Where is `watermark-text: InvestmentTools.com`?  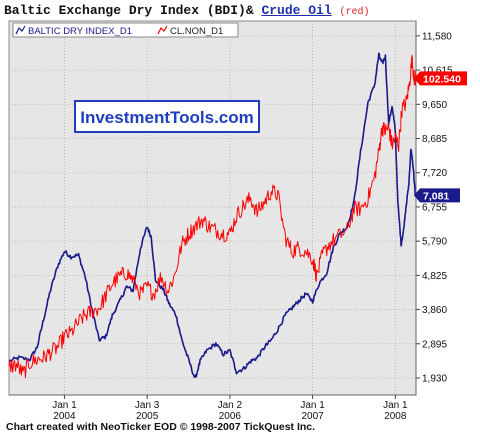
watermark-text: InvestmentTools.com is located at coordinates (167, 117).